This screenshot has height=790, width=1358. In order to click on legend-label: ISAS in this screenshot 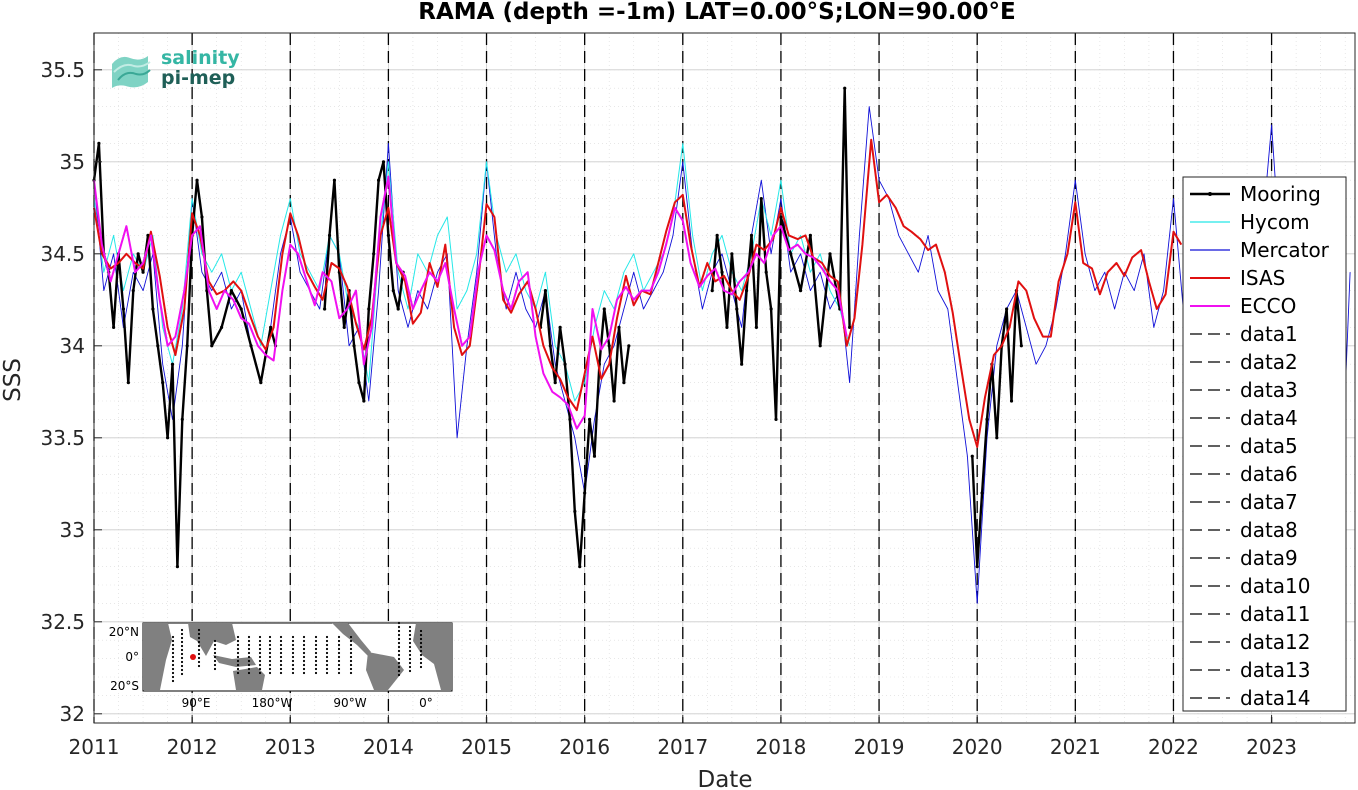, I will do `click(1262, 278)`.